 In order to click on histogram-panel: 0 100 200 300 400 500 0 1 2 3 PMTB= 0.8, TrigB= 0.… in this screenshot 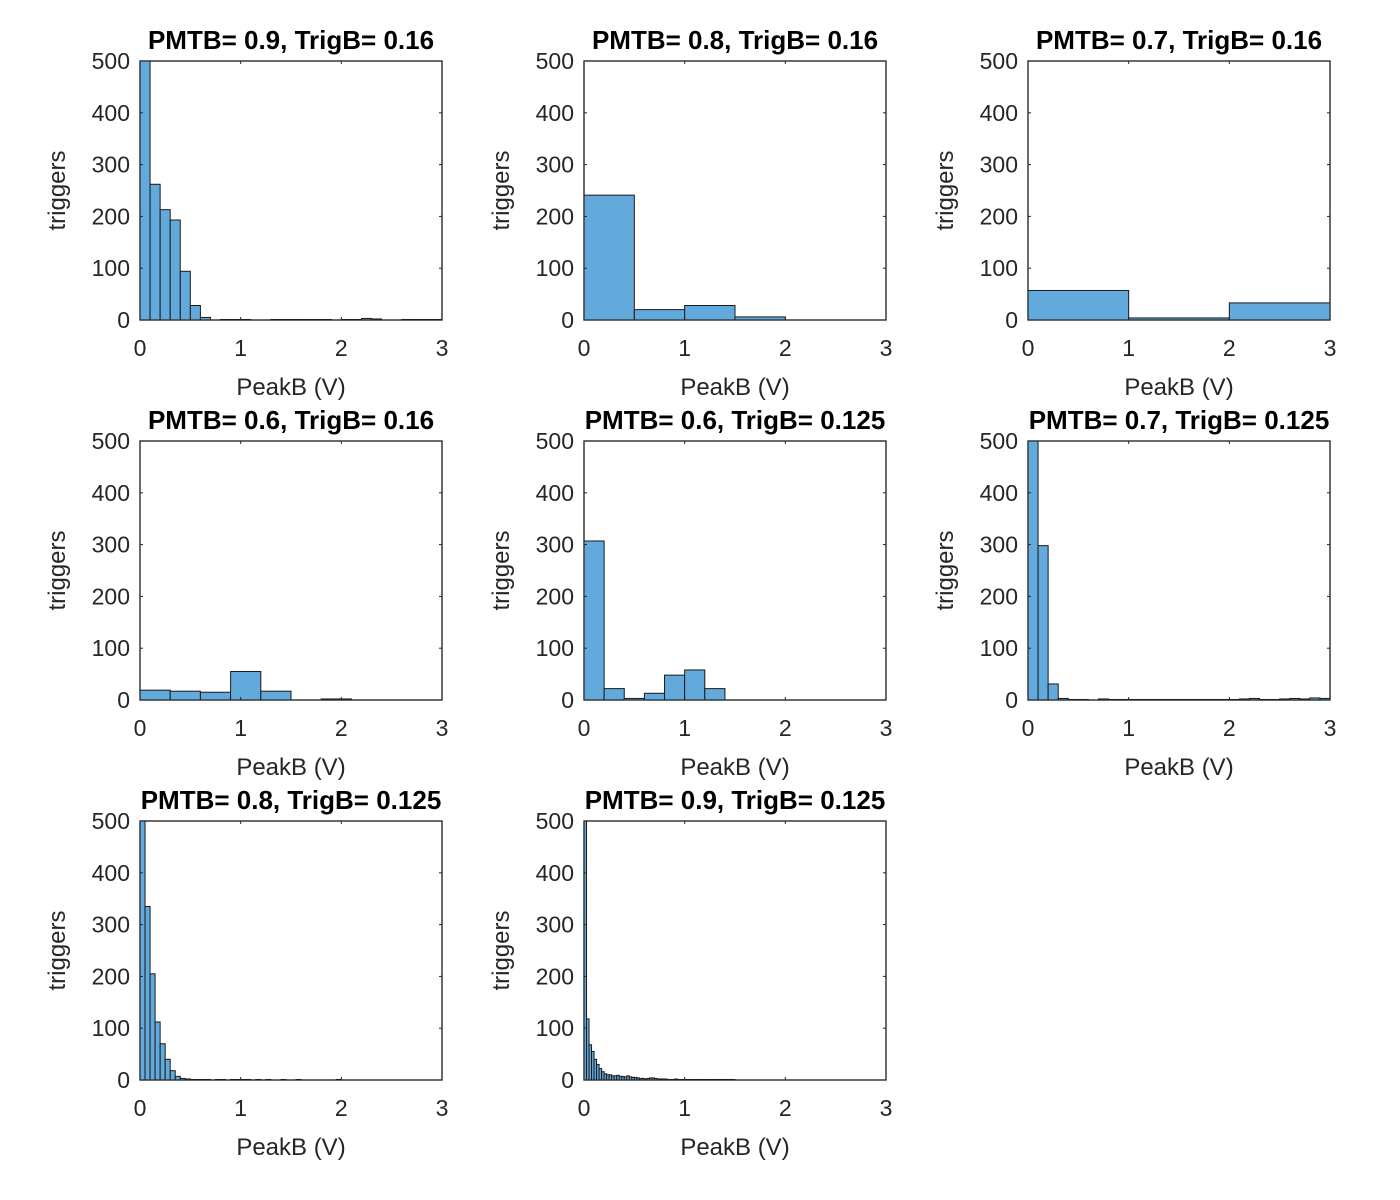, I will do `click(246, 973)`.